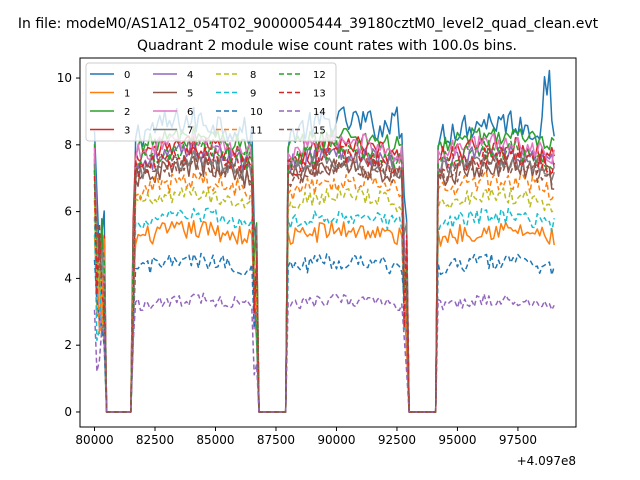 The image size is (640, 480). I want to click on x-tick-label: 90000, so click(336, 440).